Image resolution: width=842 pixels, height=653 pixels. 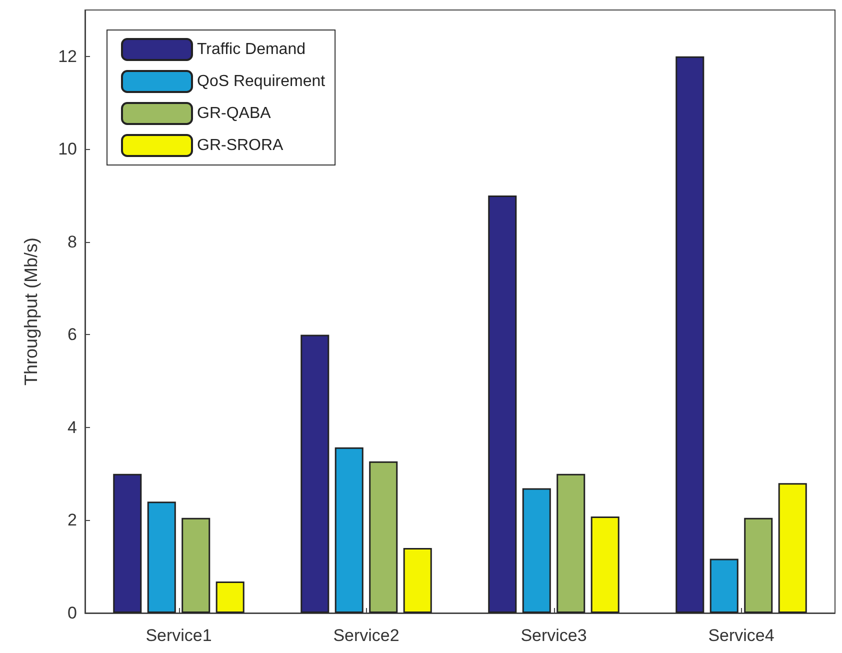 What do you see at coordinates (67, 149) in the screenshot?
I see `y-tick-label: 10` at bounding box center [67, 149].